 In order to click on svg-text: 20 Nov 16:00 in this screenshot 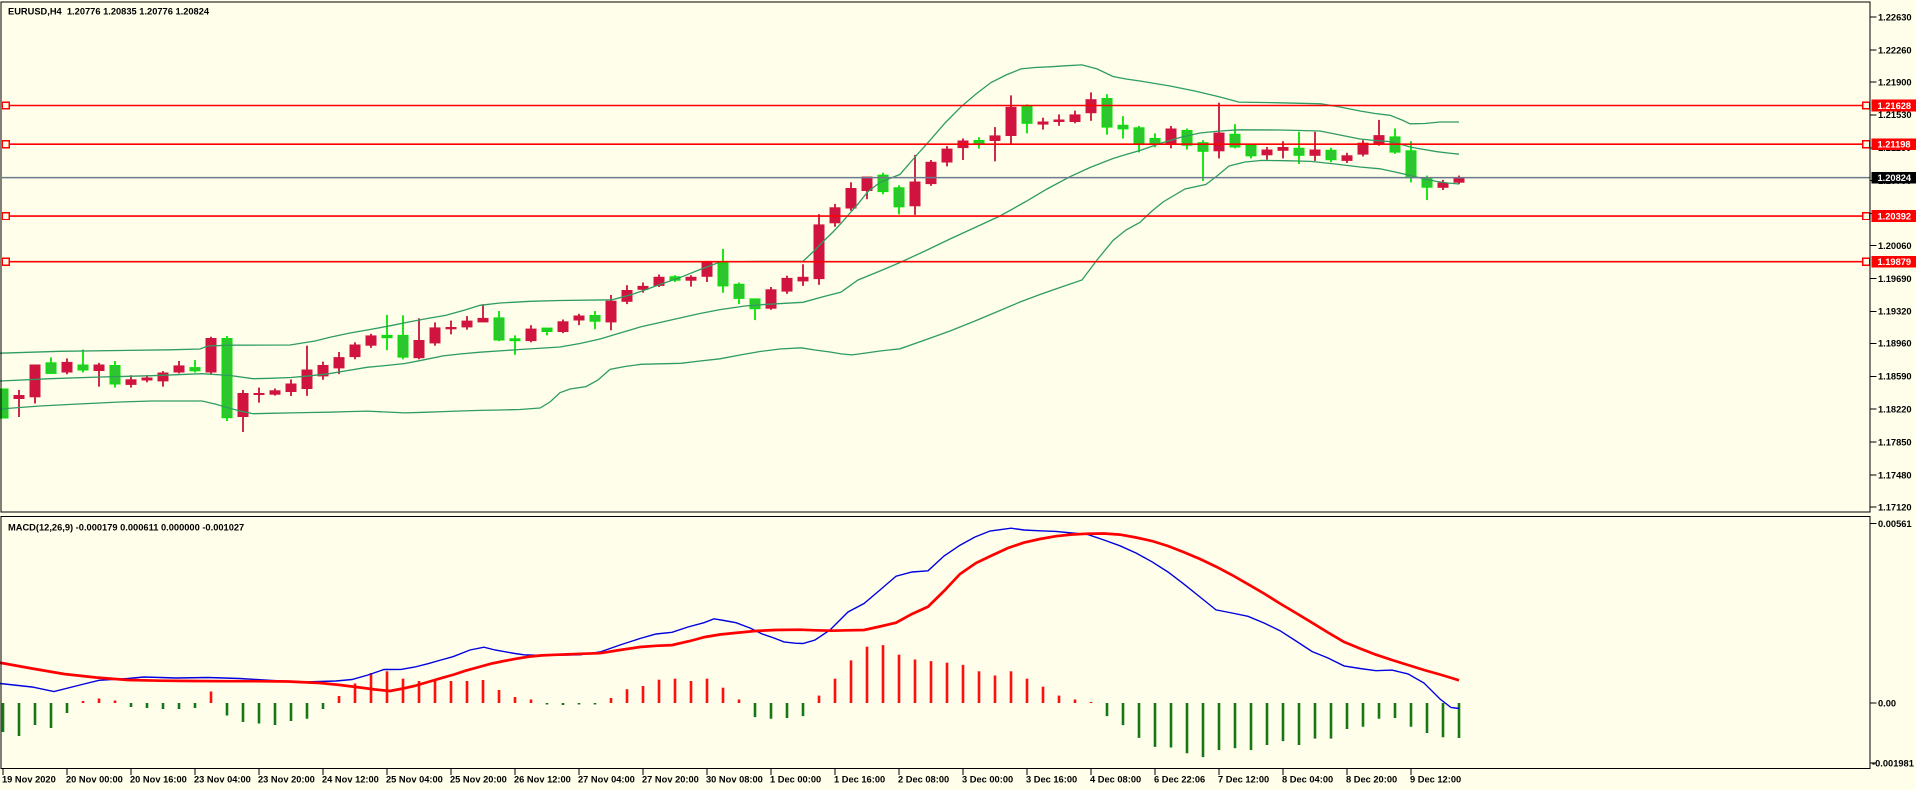, I will do `click(158, 780)`.